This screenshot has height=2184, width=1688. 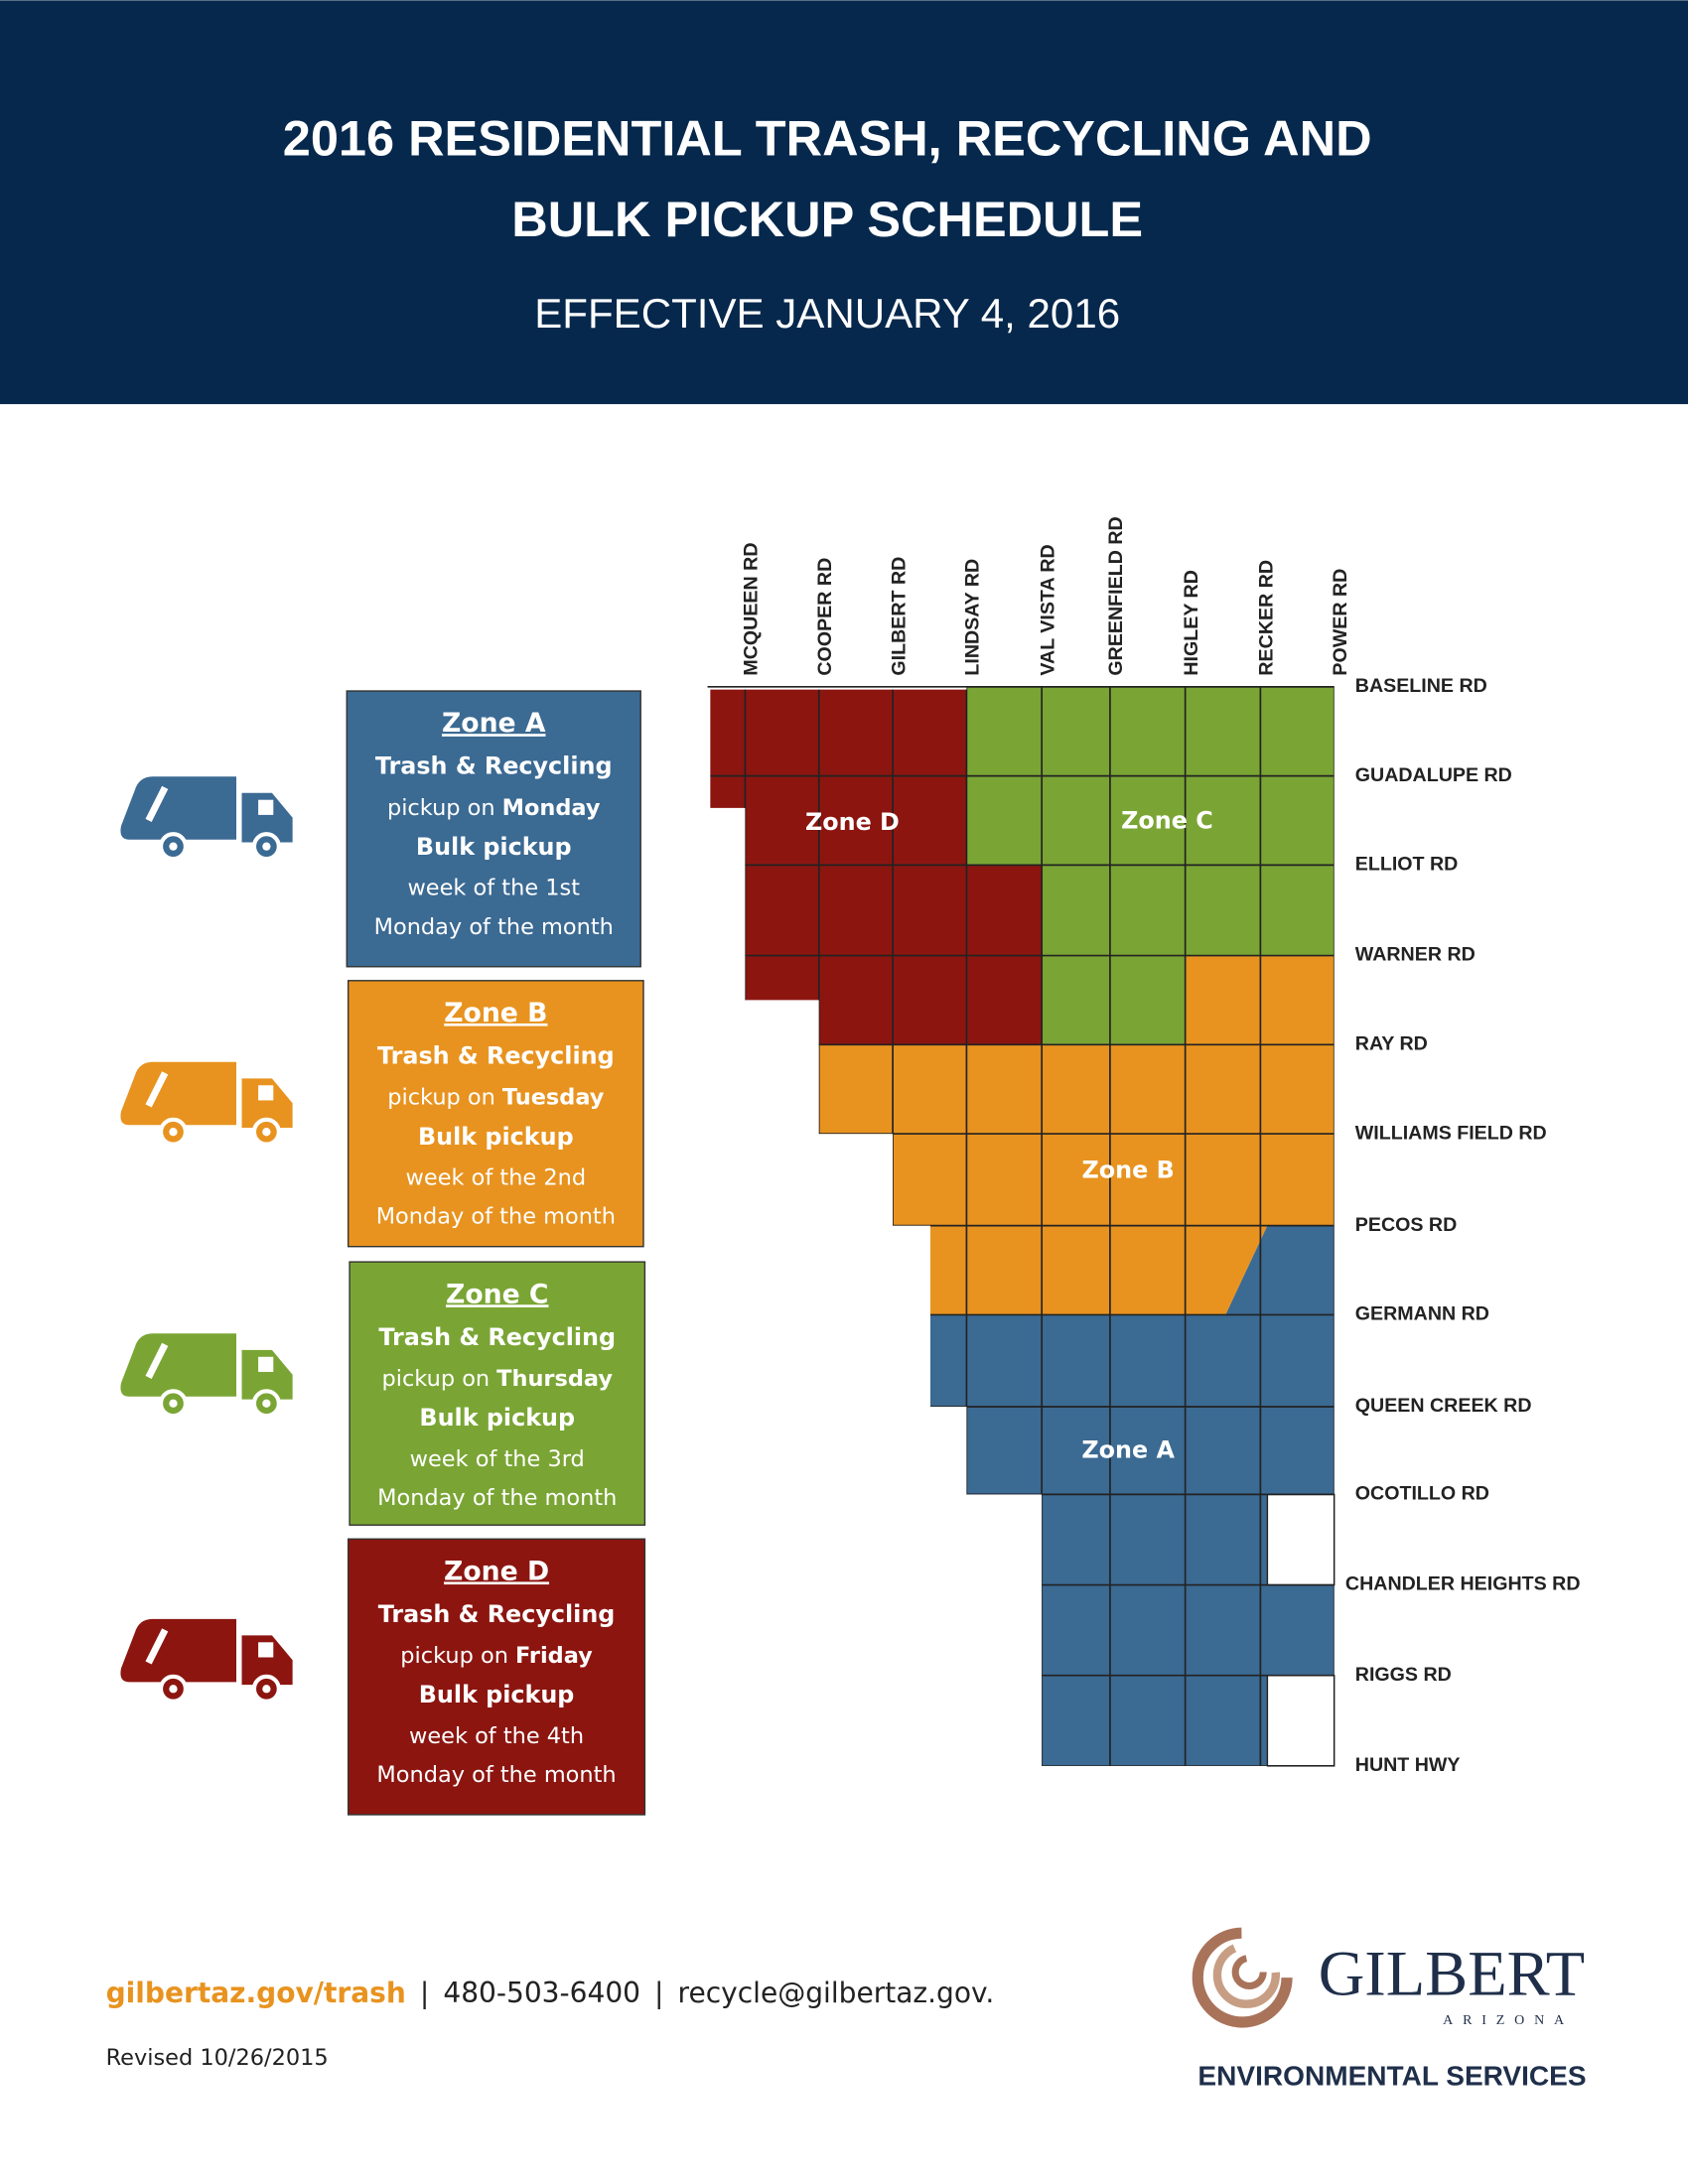 I want to click on effective-date: EFFECTIVE JANUARY 4, 2016, so click(x=827, y=313).